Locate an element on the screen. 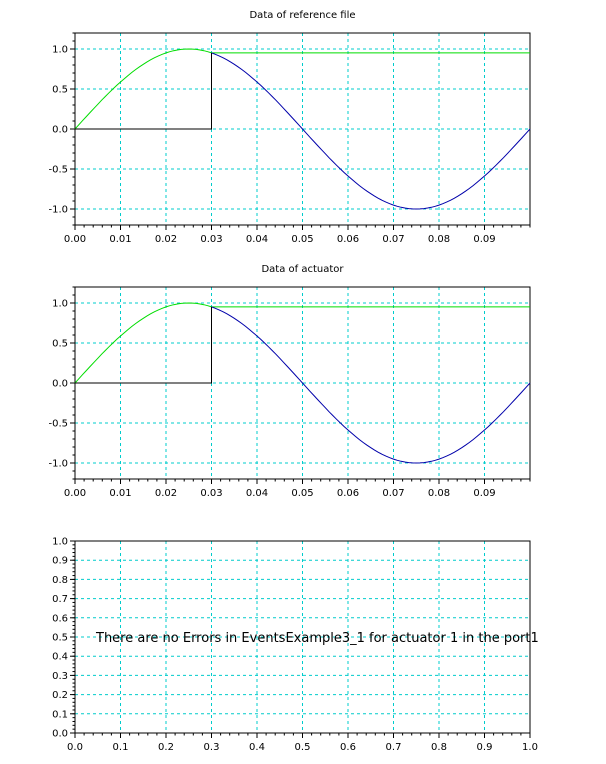 This screenshot has width=606, height=764. chart-title: Data of actuator is located at coordinates (302, 269).